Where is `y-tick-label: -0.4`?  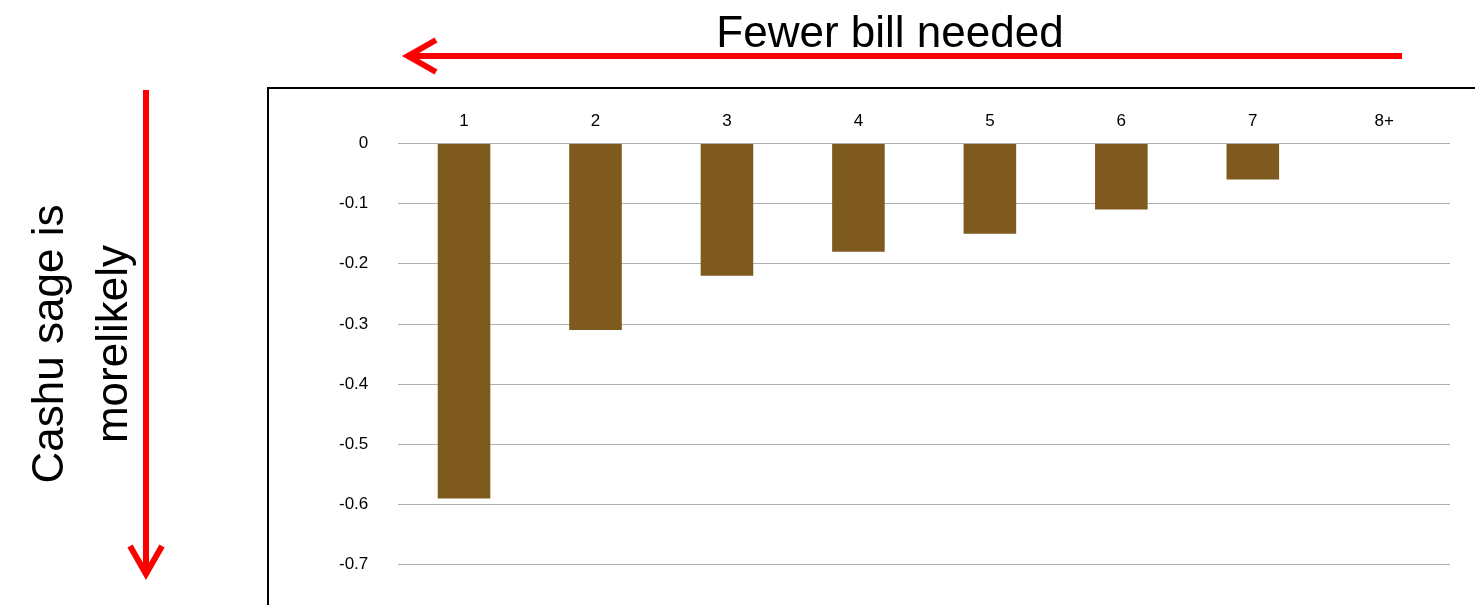
y-tick-label: -0.4 is located at coordinates (354, 383).